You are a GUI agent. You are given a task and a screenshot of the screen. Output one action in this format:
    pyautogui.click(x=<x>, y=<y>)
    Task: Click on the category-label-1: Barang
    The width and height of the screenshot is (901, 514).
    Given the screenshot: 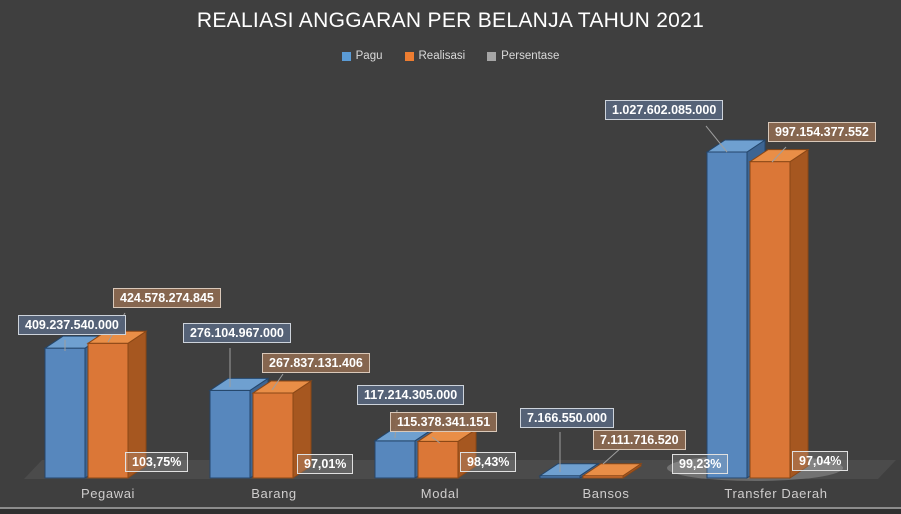 What is the action you would take?
    pyautogui.click(x=274, y=493)
    